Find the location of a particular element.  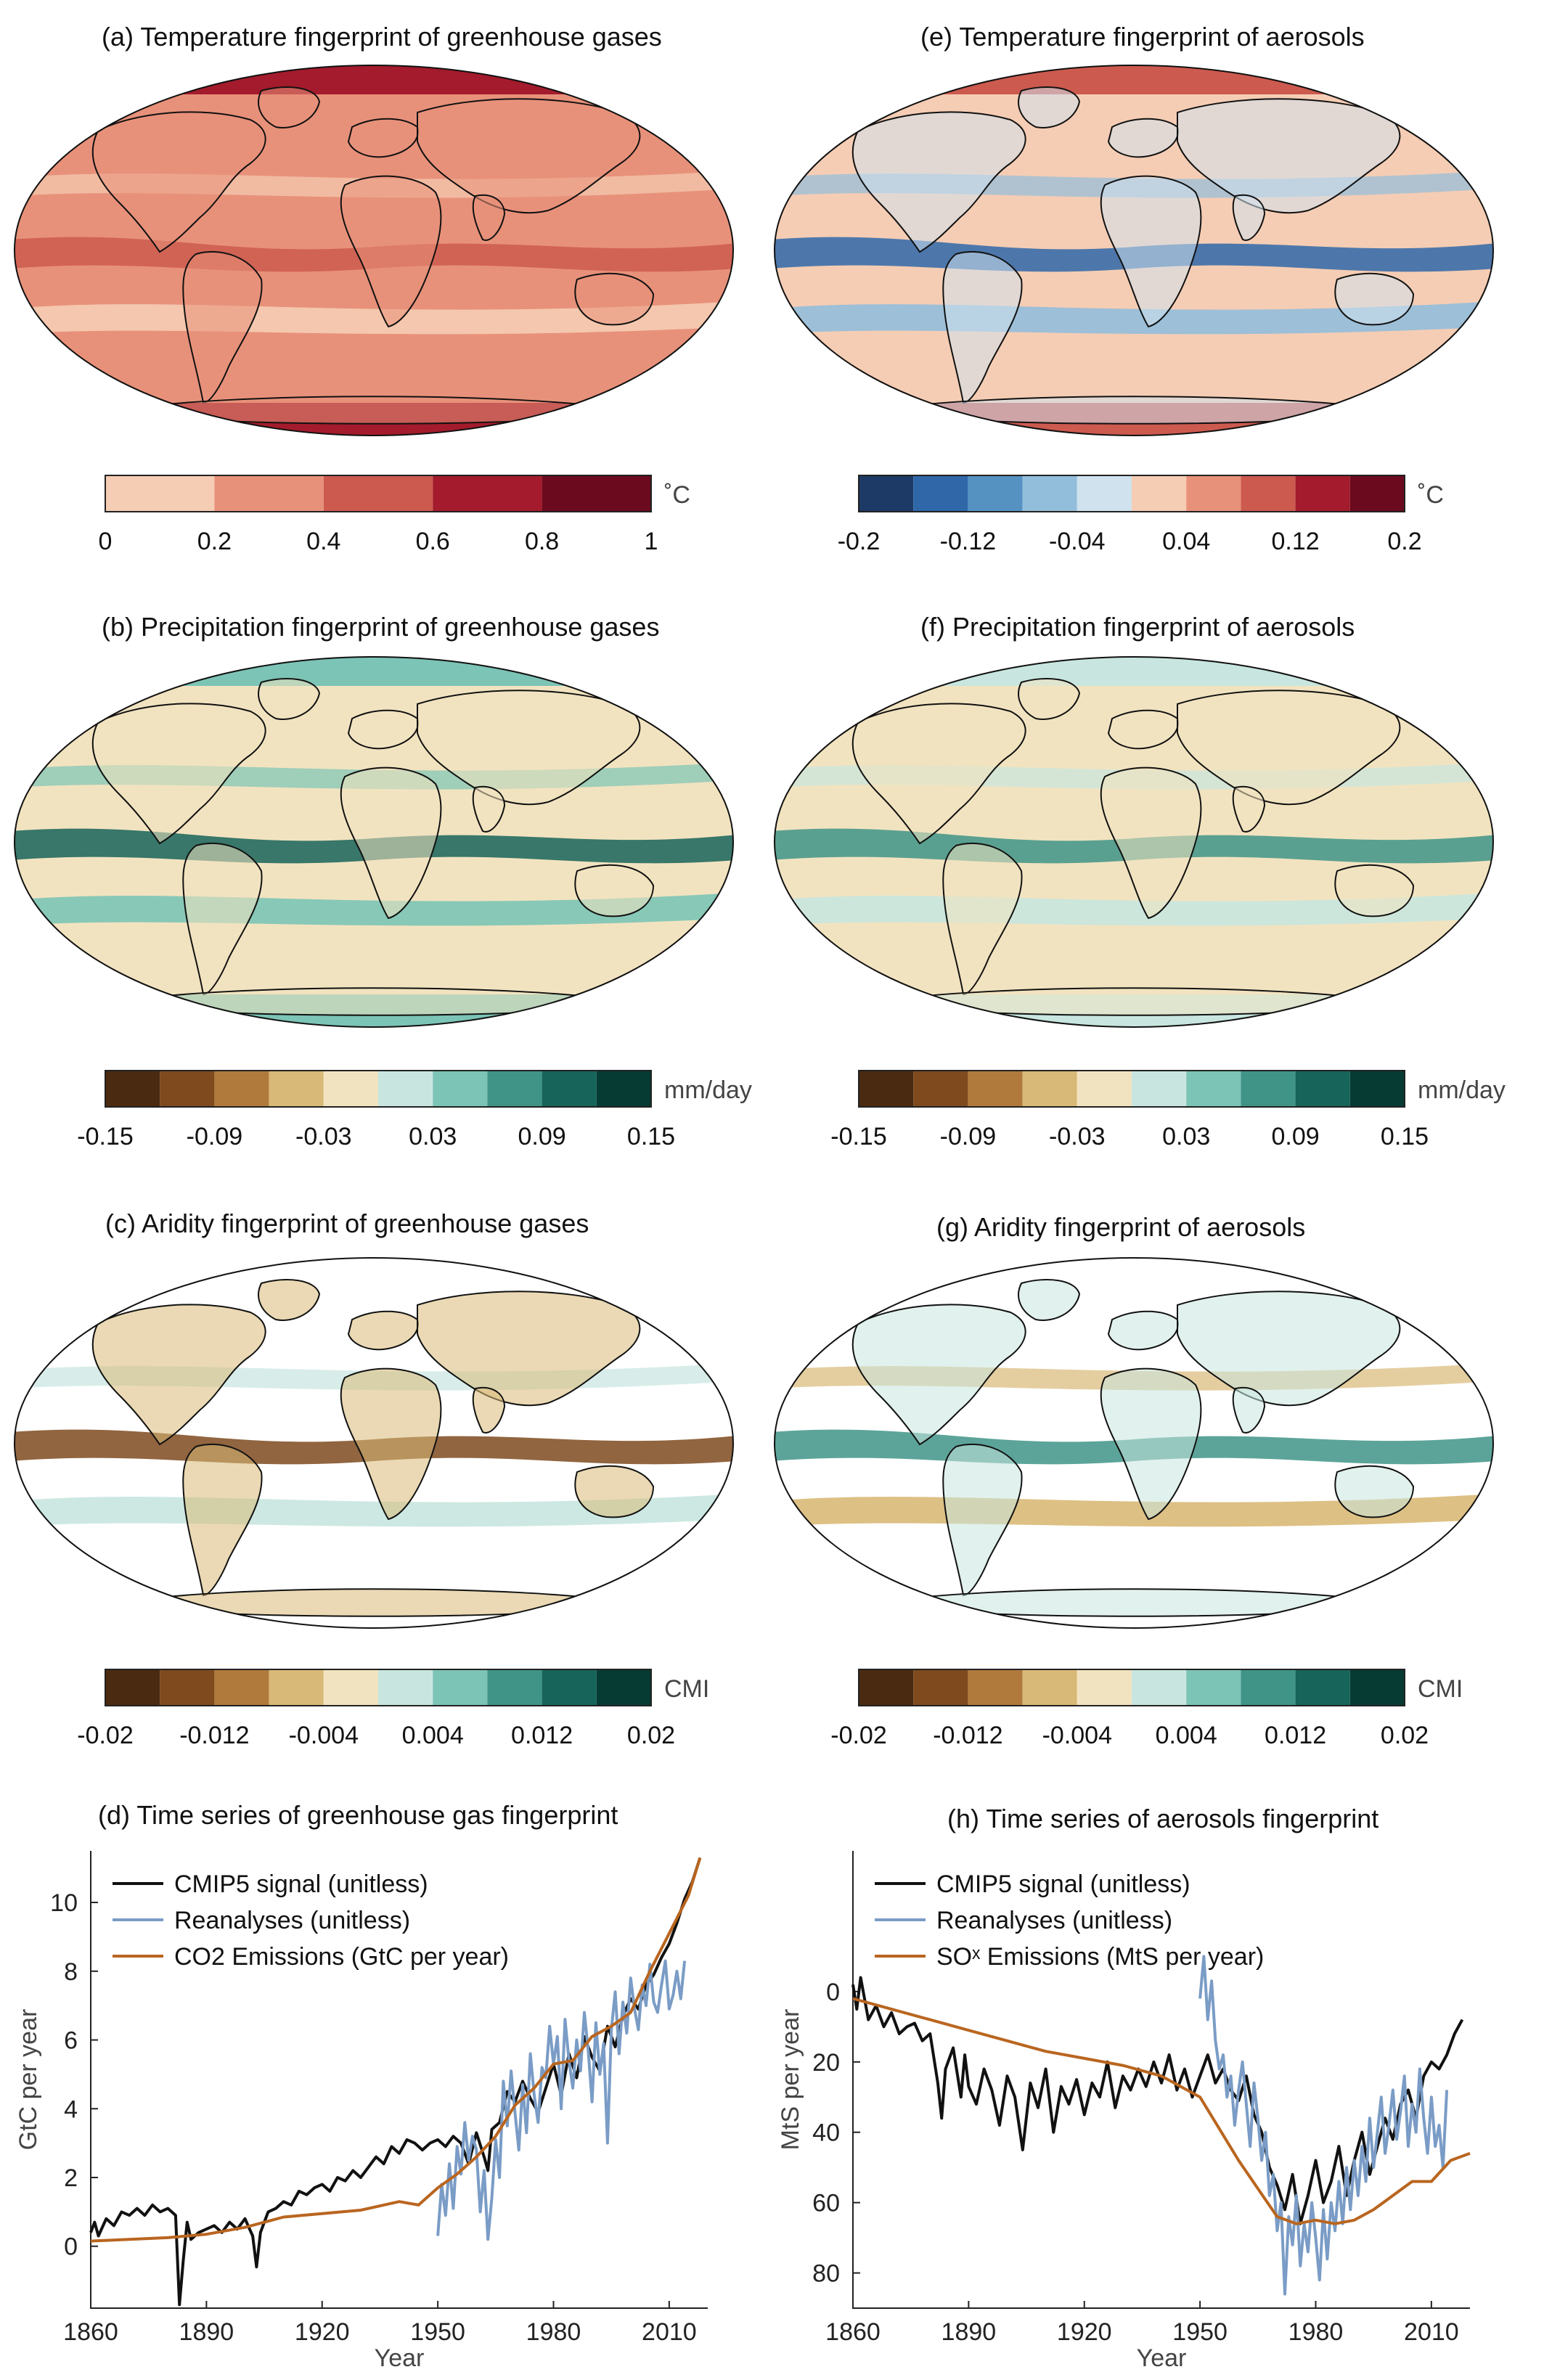

colorbar-tick-label: 0.15 is located at coordinates (1405, 1136).